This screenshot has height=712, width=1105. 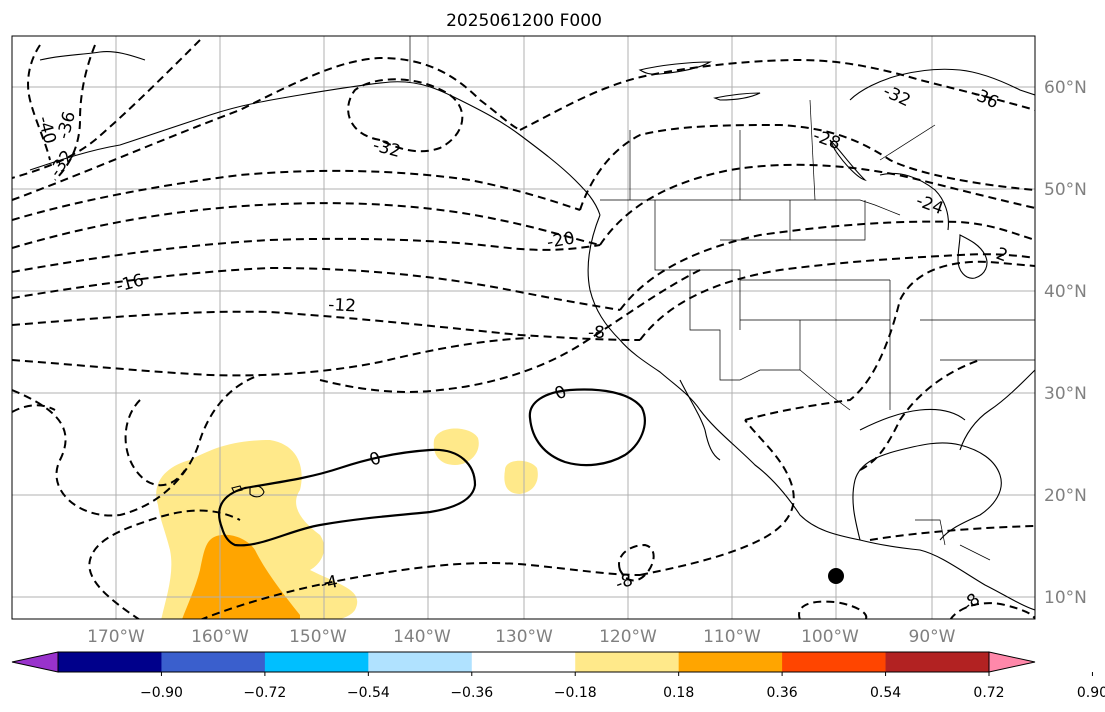 What do you see at coordinates (1091, 693) in the screenshot?
I see `colorbar-tick-label: 0.90` at bounding box center [1091, 693].